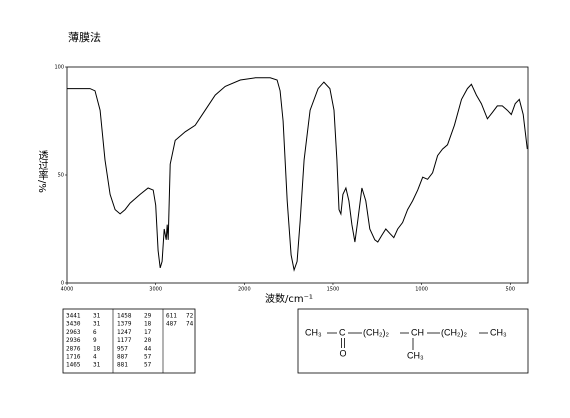  What do you see at coordinates (73, 365) in the screenshot?
I see `table-cell: 1465` at bounding box center [73, 365].